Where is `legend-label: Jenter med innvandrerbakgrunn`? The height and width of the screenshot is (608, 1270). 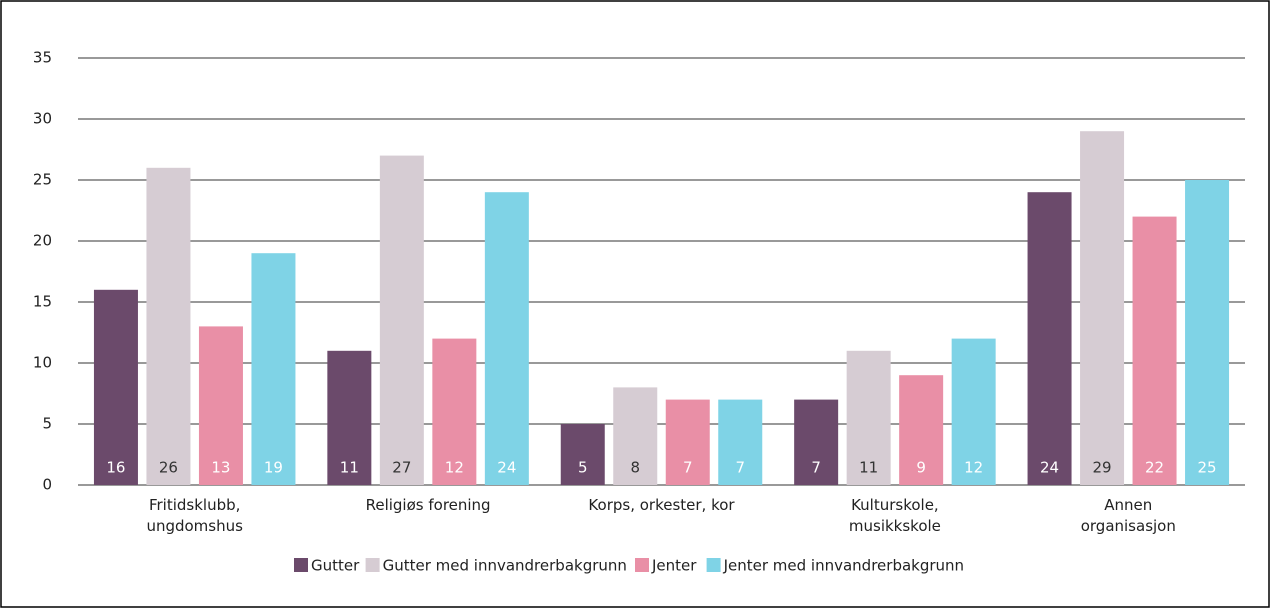 legend-label: Jenter med innvandrerbakgrunn is located at coordinates (843, 566).